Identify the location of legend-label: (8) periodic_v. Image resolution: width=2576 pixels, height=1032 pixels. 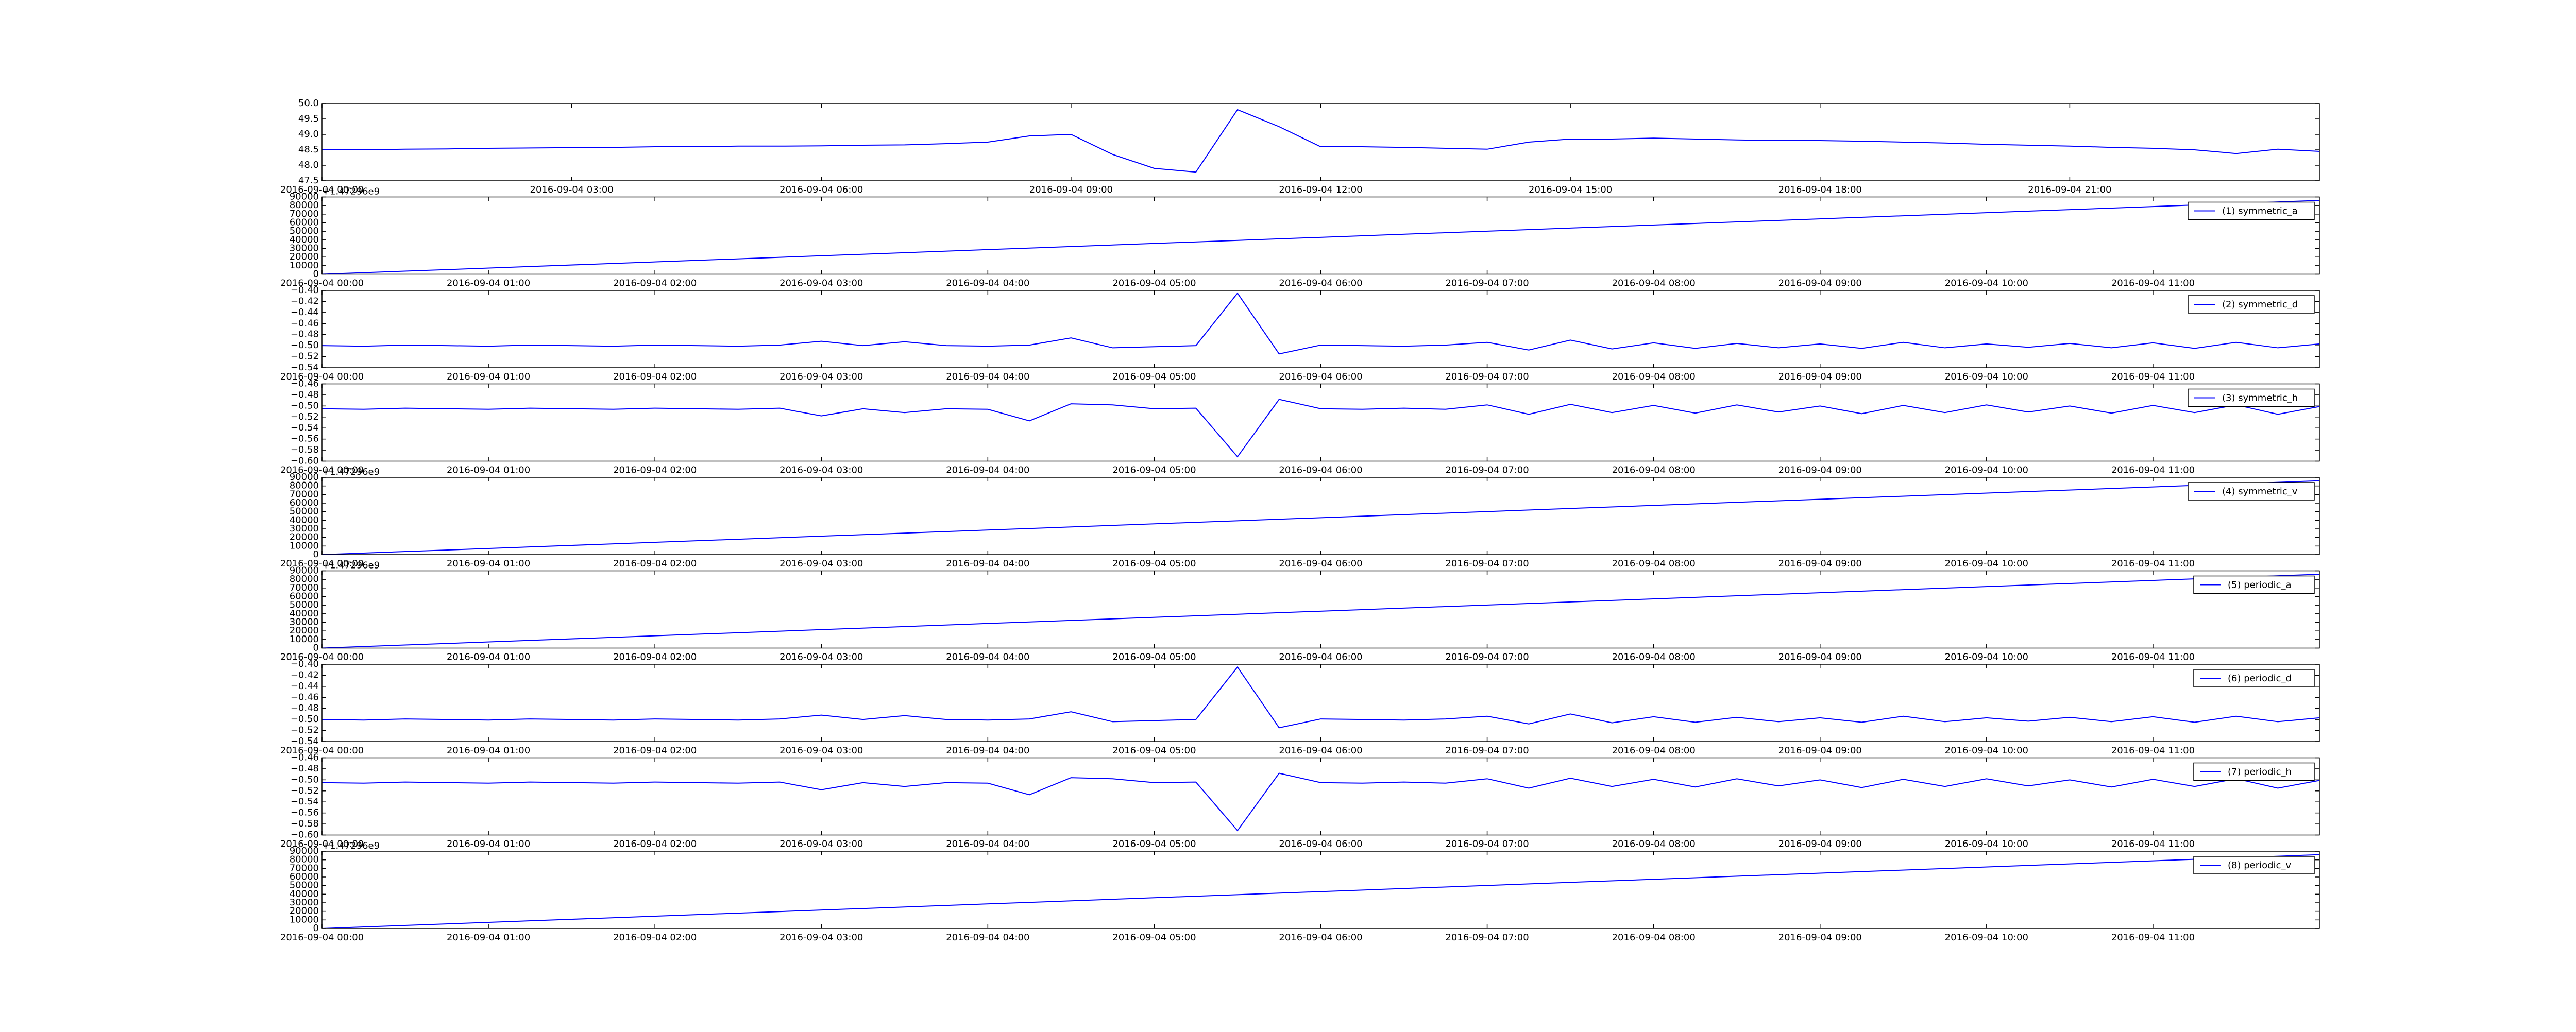
(2259, 865).